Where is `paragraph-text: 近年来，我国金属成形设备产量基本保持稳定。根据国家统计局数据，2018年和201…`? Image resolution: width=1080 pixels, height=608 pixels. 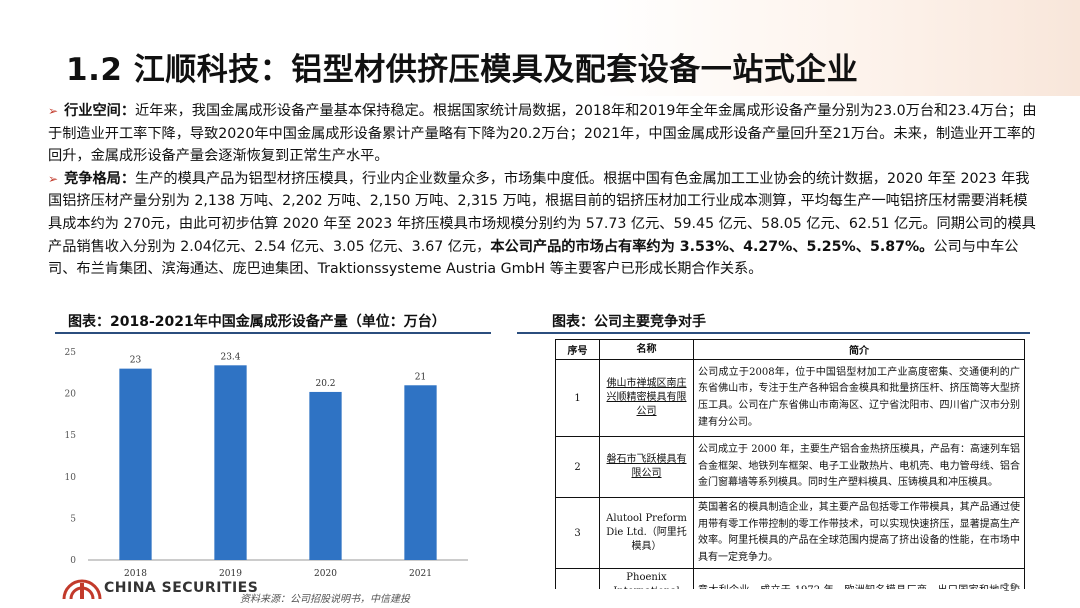 paragraph-text: 近年来，我国金属成形设备产量基本保持稳定。根据国家统计局数据，2018年和201… is located at coordinates (542, 134).